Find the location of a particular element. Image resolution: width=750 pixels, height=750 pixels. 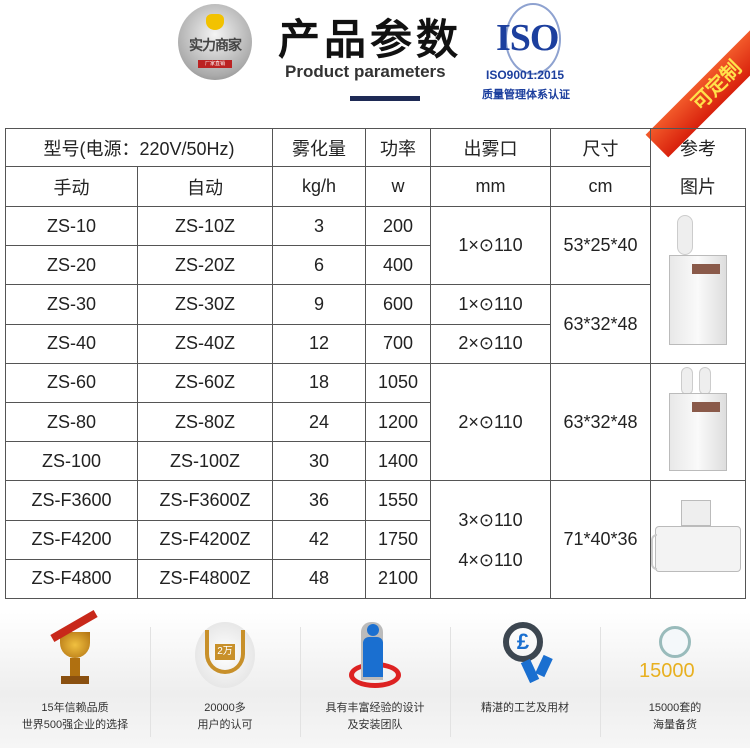

model-manual: ZS-20 is located at coordinates (71, 265).